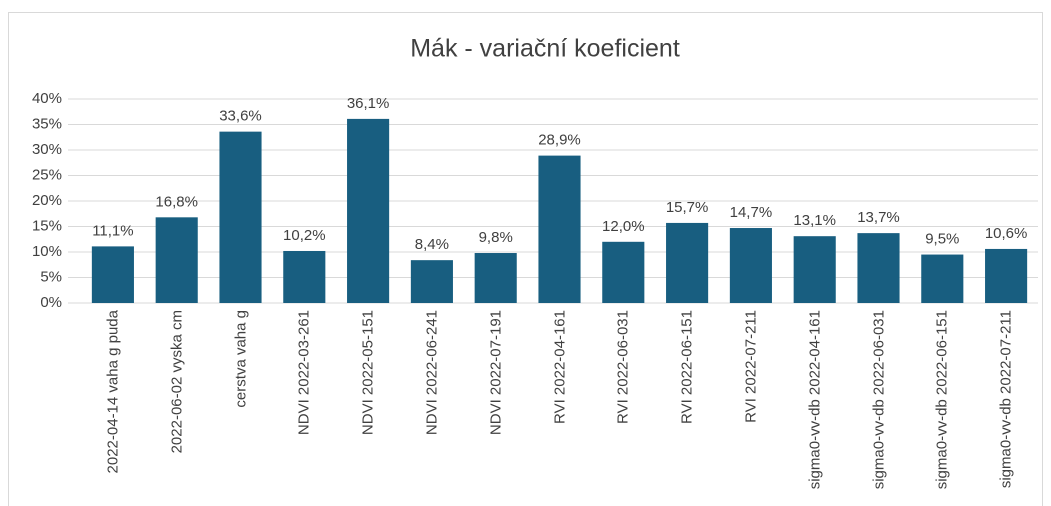 This screenshot has height=506, width=1051. I want to click on x-tick-label: cerstva vaha g, so click(240, 359).